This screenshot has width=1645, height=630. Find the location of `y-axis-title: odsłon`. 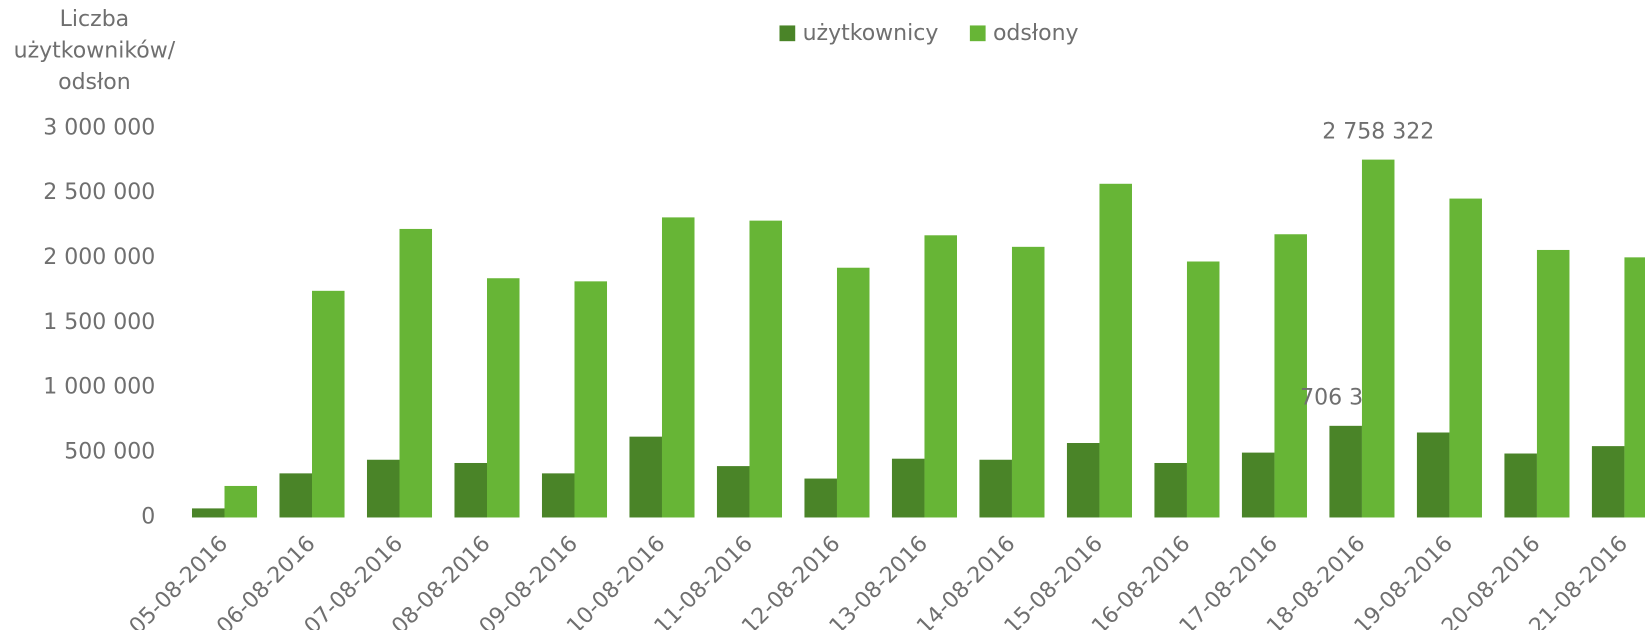

y-axis-title: odsłon is located at coordinates (94, 82).